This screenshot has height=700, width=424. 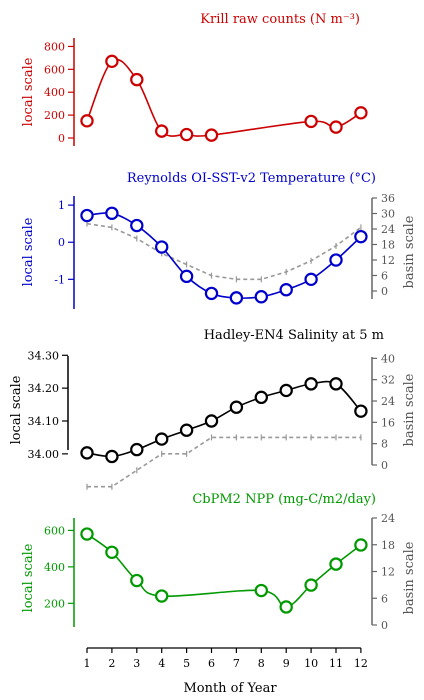 I want to click on y-tick-label-left: 34.20, so click(x=44, y=388).